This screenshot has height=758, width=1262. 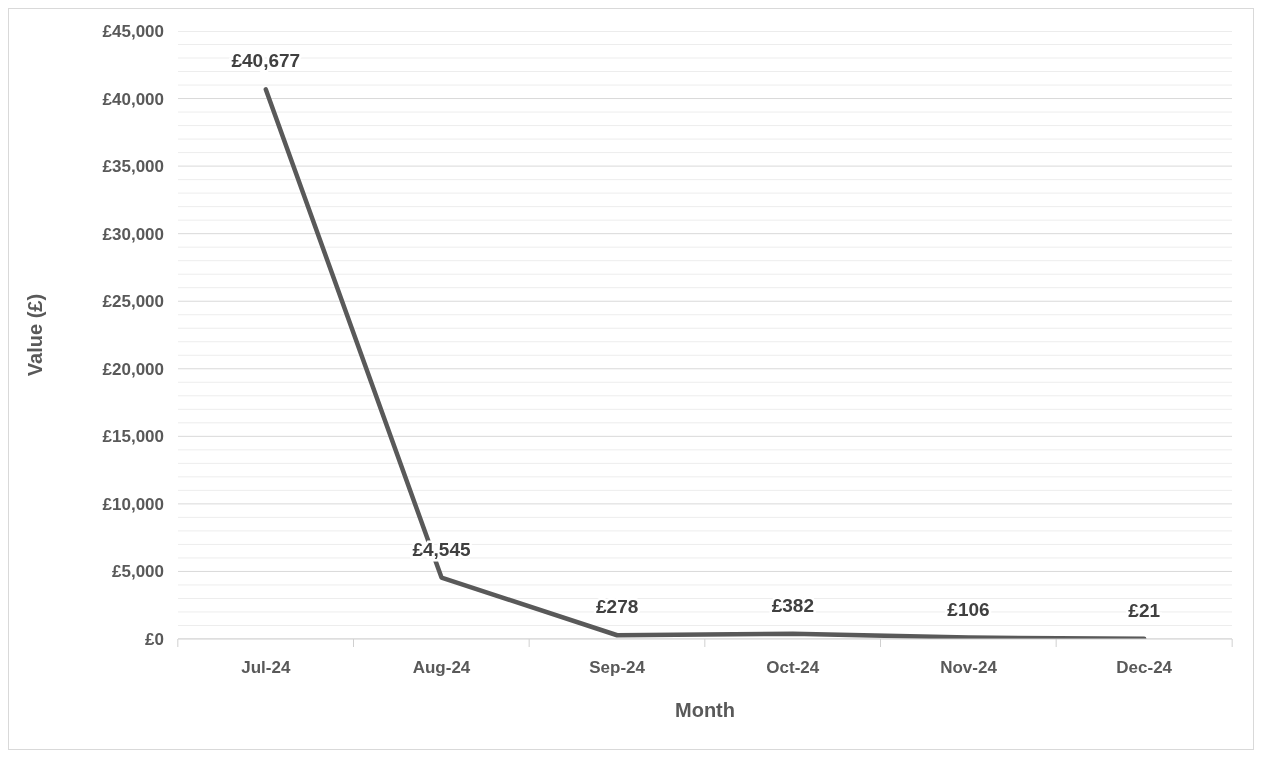 What do you see at coordinates (792, 605) in the screenshot?
I see `data-label: £382` at bounding box center [792, 605].